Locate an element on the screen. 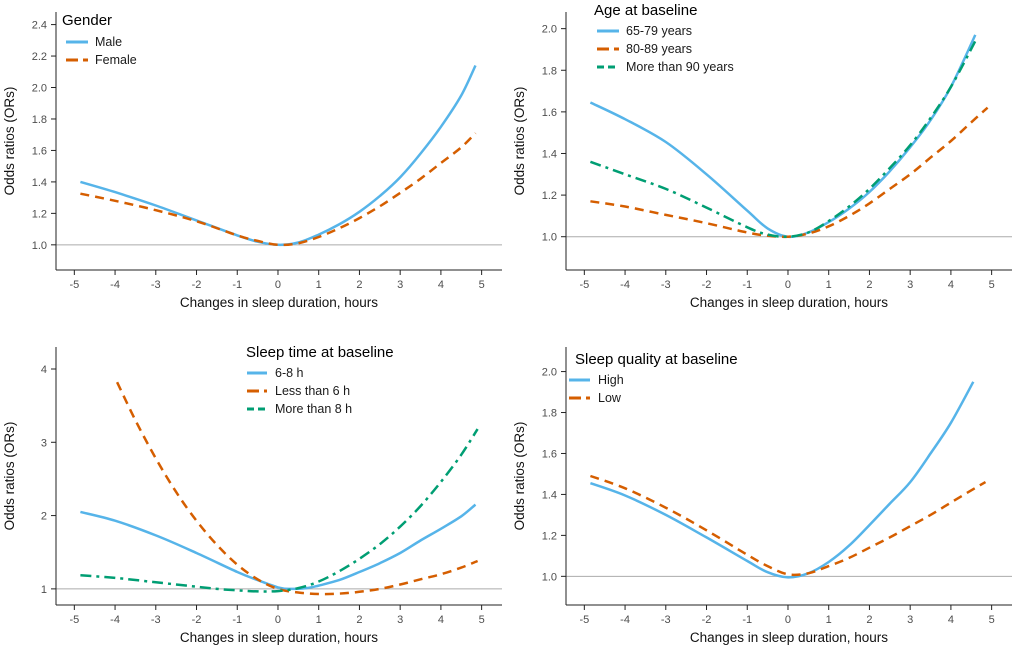 The image size is (1020, 670). panel-title: Age at baseline is located at coordinates (645, 10).